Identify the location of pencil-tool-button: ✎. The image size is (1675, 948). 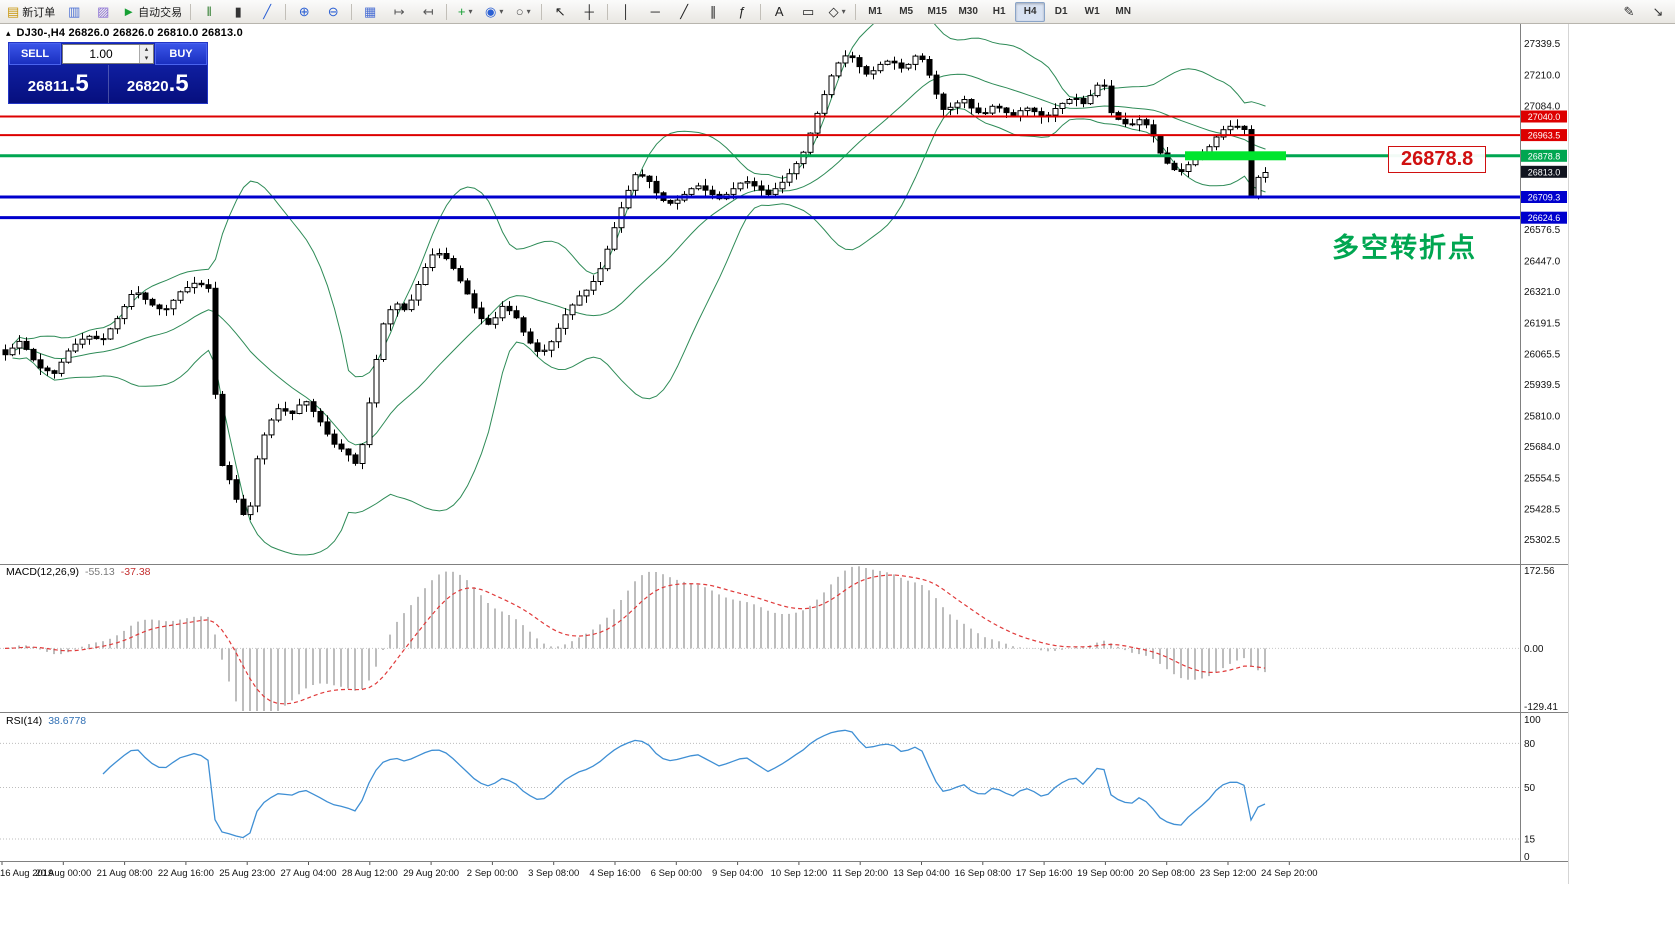
(1629, 12).